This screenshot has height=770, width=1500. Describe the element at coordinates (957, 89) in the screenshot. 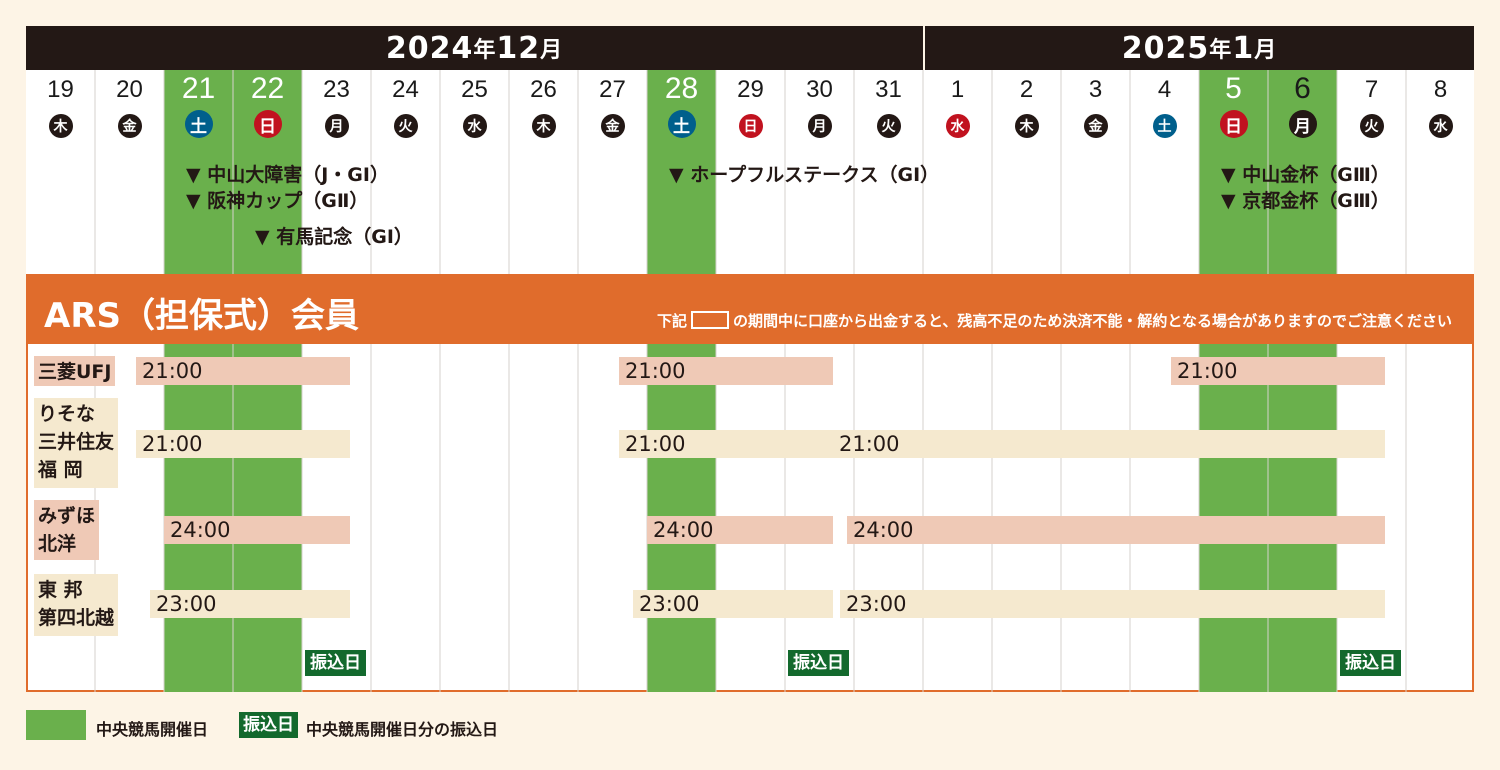

I see `day-number: 1` at that location.